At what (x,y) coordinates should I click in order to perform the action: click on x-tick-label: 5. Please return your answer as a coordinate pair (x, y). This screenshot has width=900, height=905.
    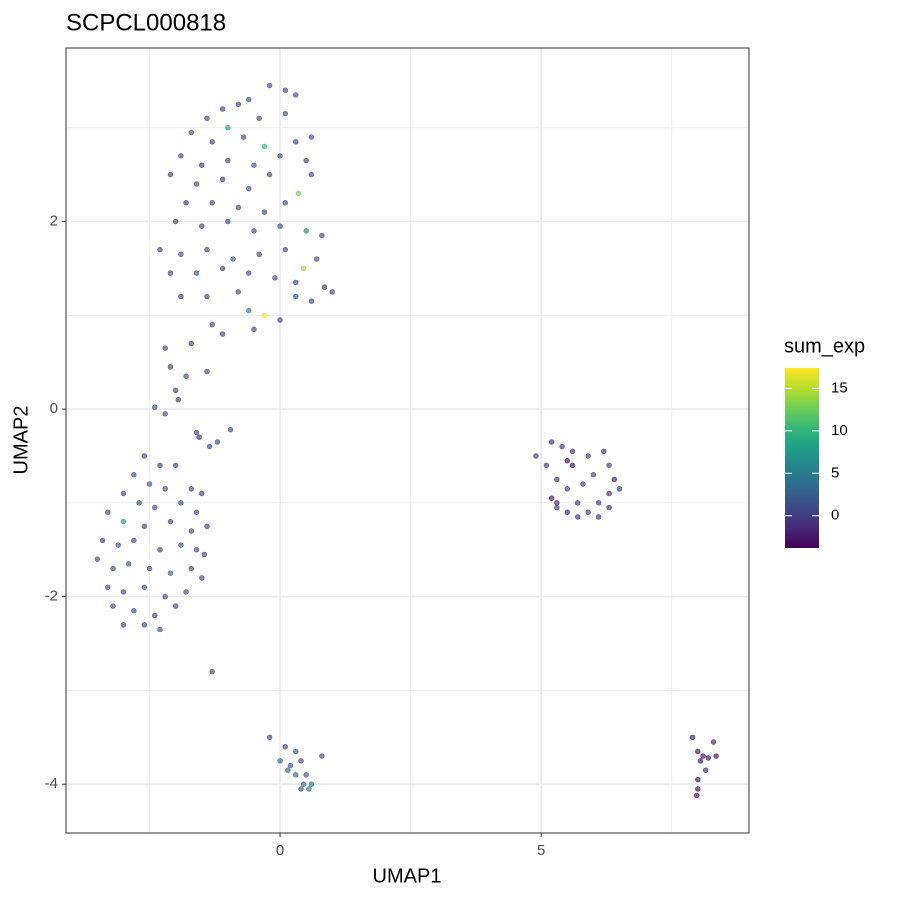
    Looking at the image, I should click on (541, 850).